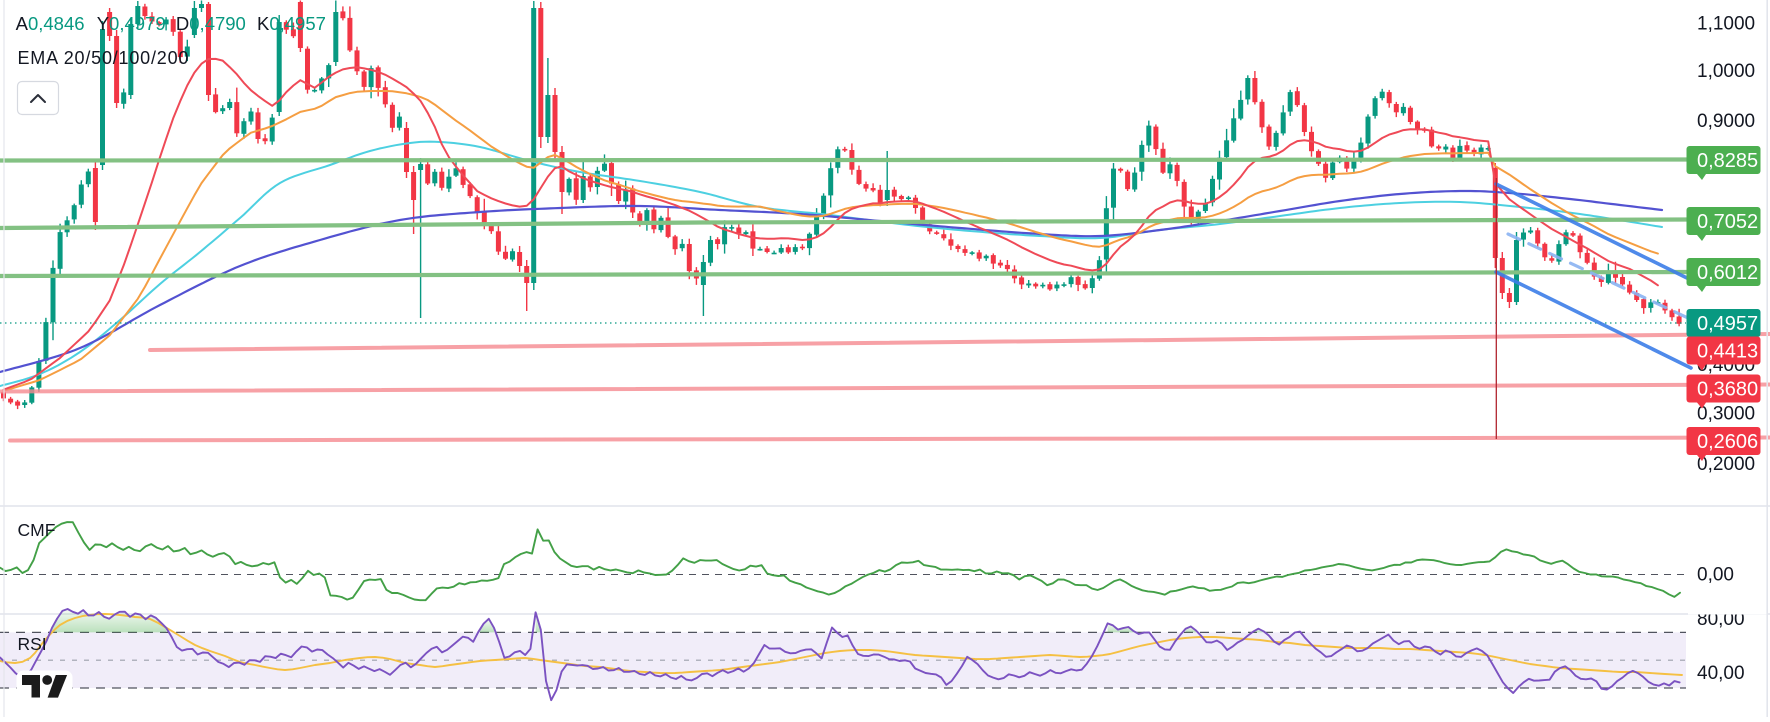 The image size is (1770, 722). I want to click on svg-text: D0,4790, so click(211, 23).